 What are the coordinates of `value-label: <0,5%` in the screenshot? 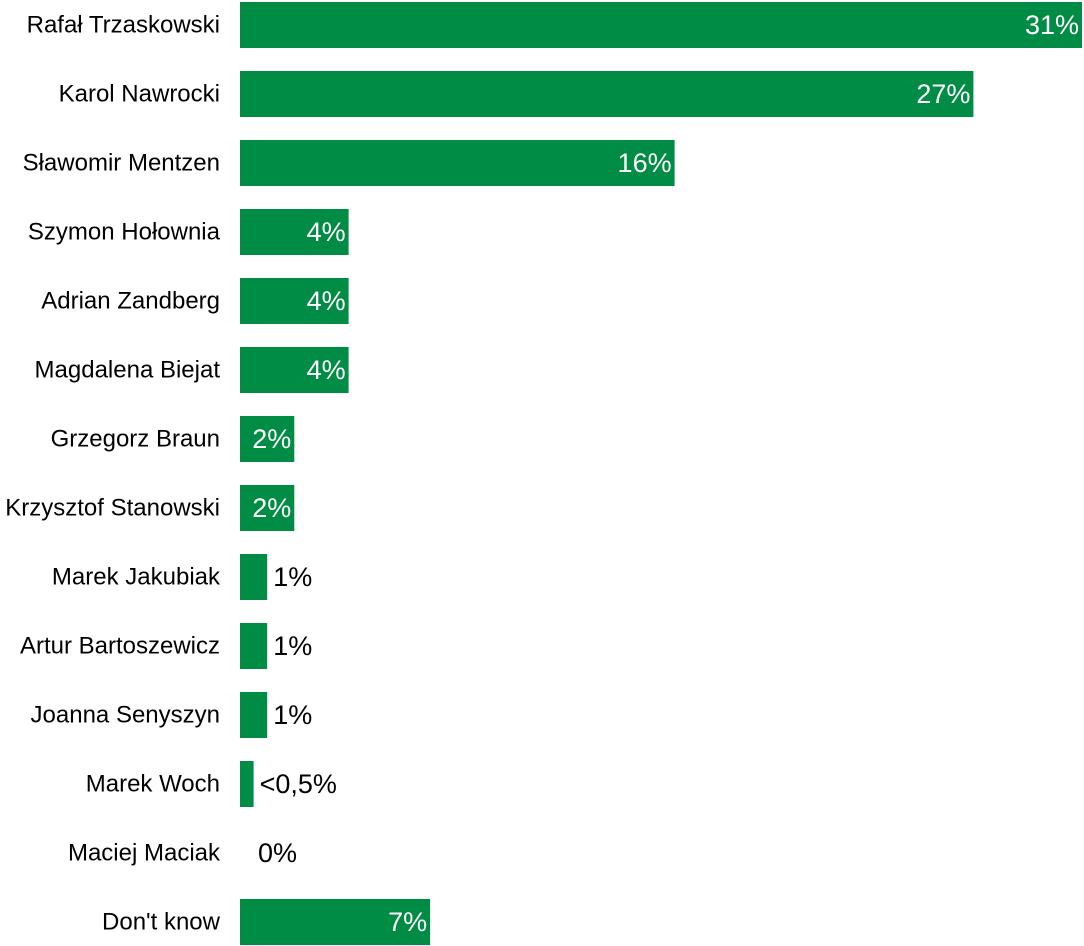 It's located at (298, 784).